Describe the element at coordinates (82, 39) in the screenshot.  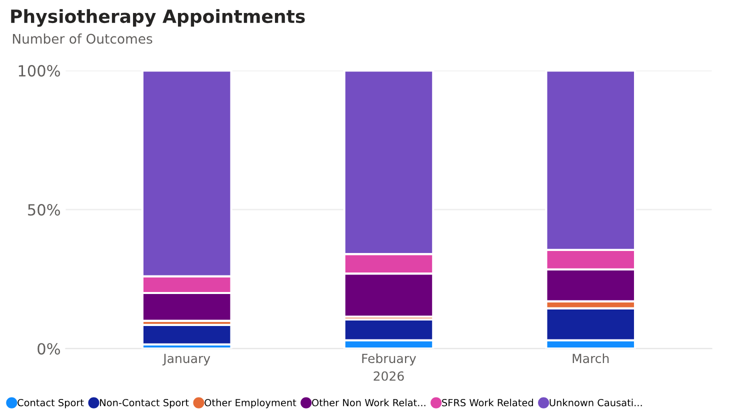
I see `chart-subtitle: Number of Outcomes` at that location.